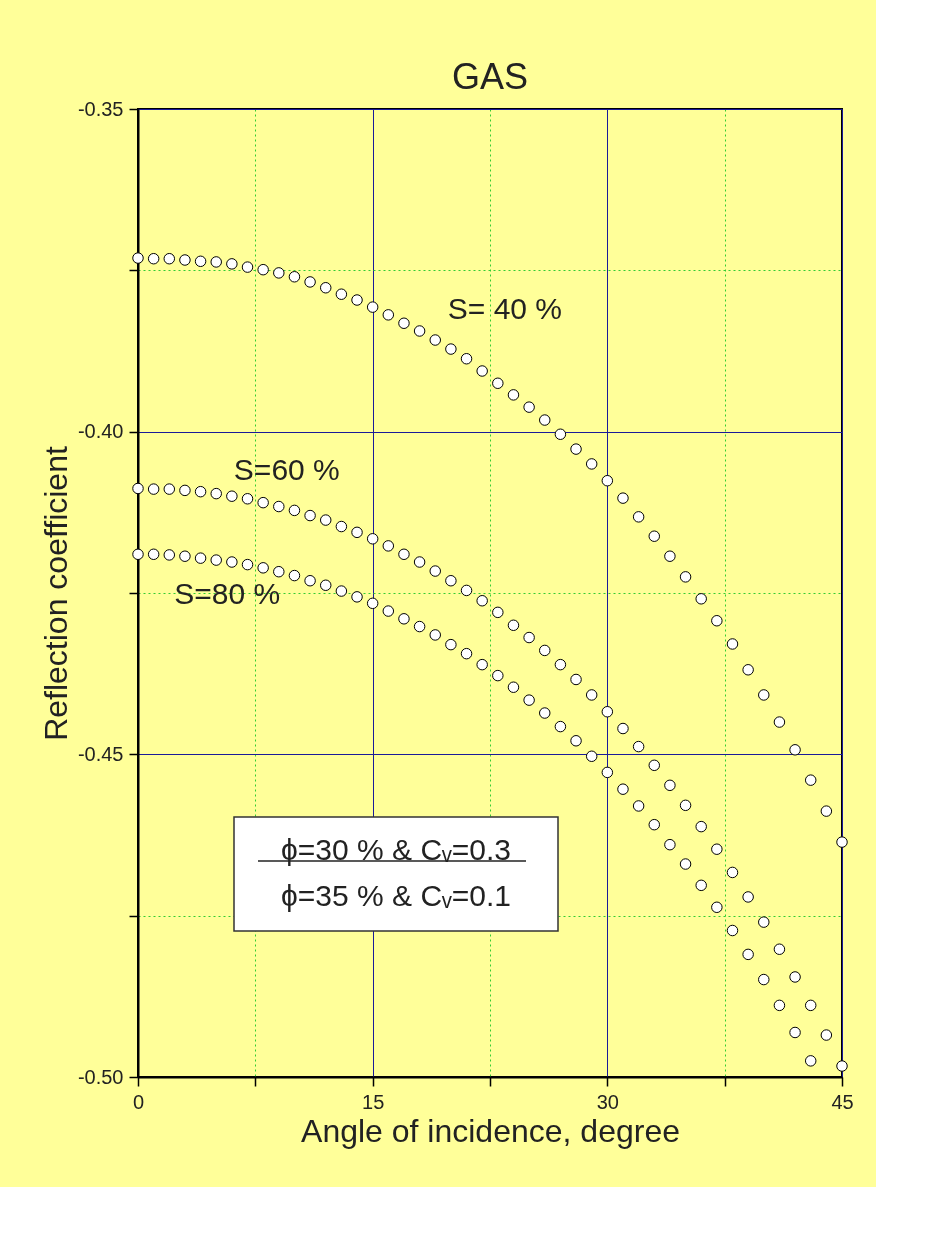 This screenshot has height=1246, width=940. I want to click on annotation: ϕ=35 % & Cᵥ=0.1, so click(396, 895).